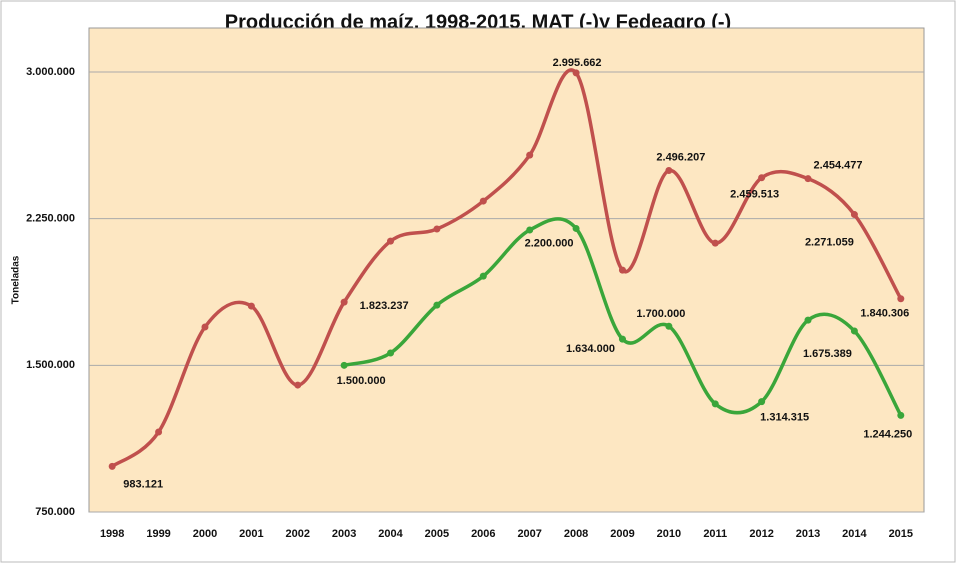 The image size is (956, 563). Describe the element at coordinates (784, 418) in the screenshot. I see `data-label: 1.314.315` at that location.